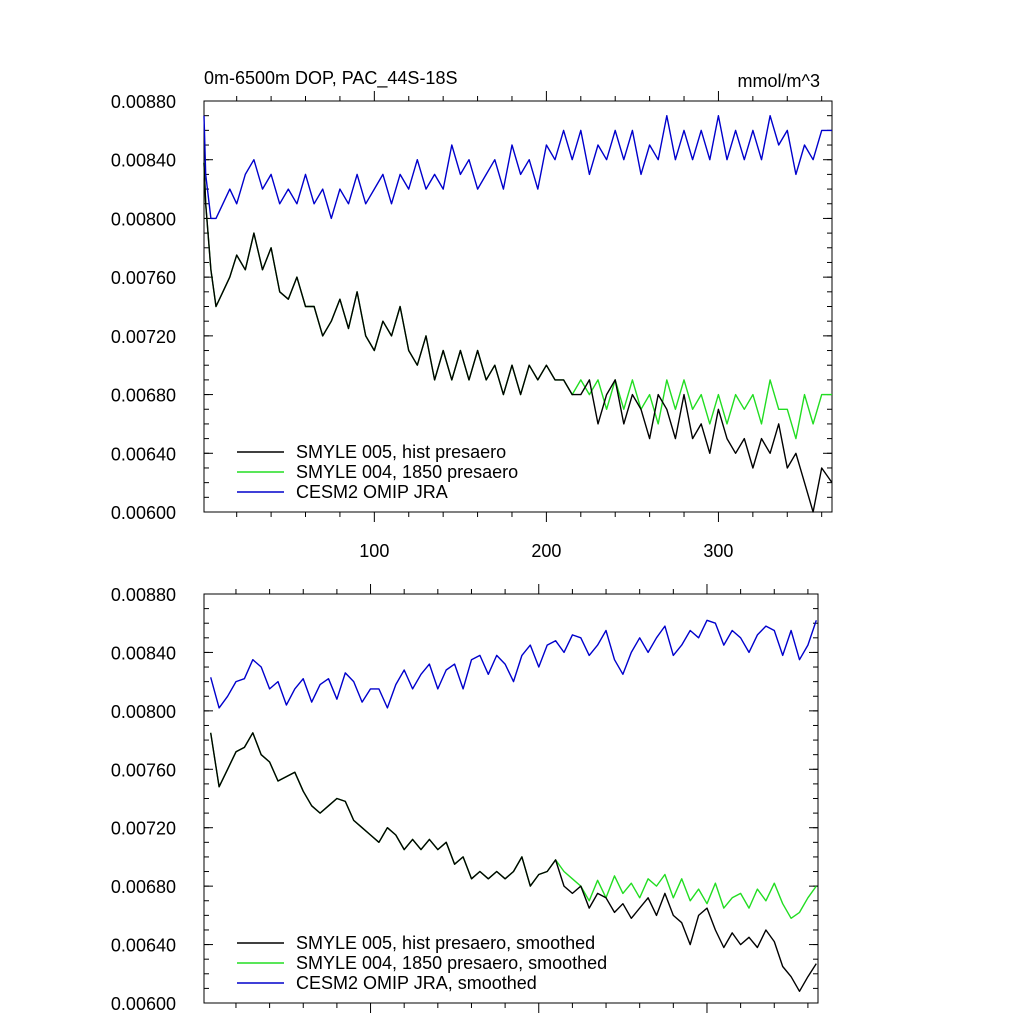 This screenshot has height=1024, width=1024. Describe the element at coordinates (372, 492) in the screenshot. I see `legend-label-2: CESM2 OMIP JRA` at that location.